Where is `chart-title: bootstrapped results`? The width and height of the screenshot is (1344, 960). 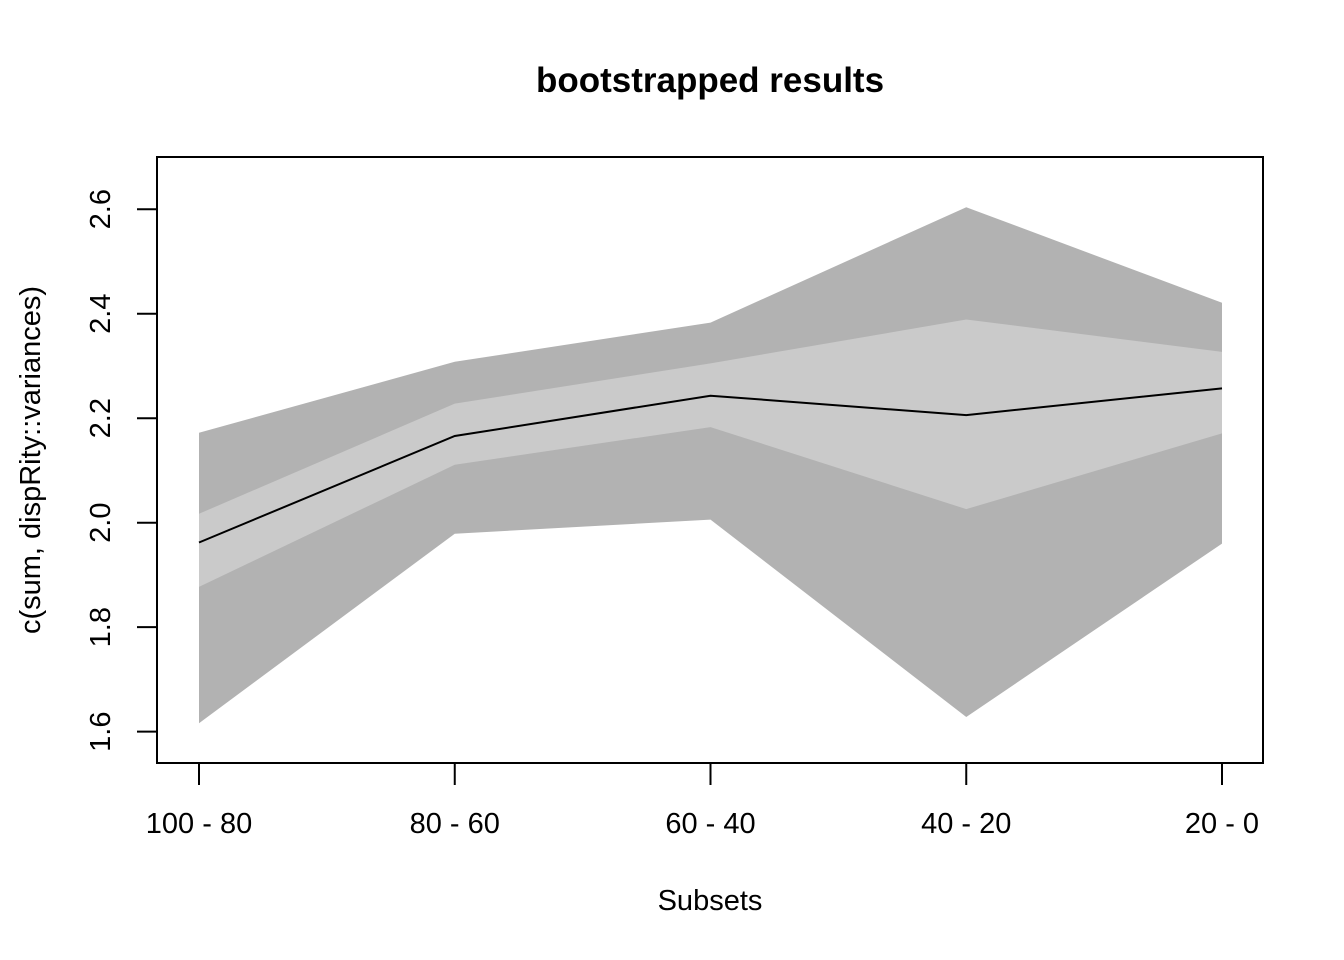
chart-title: bootstrapped results is located at coordinates (710, 80).